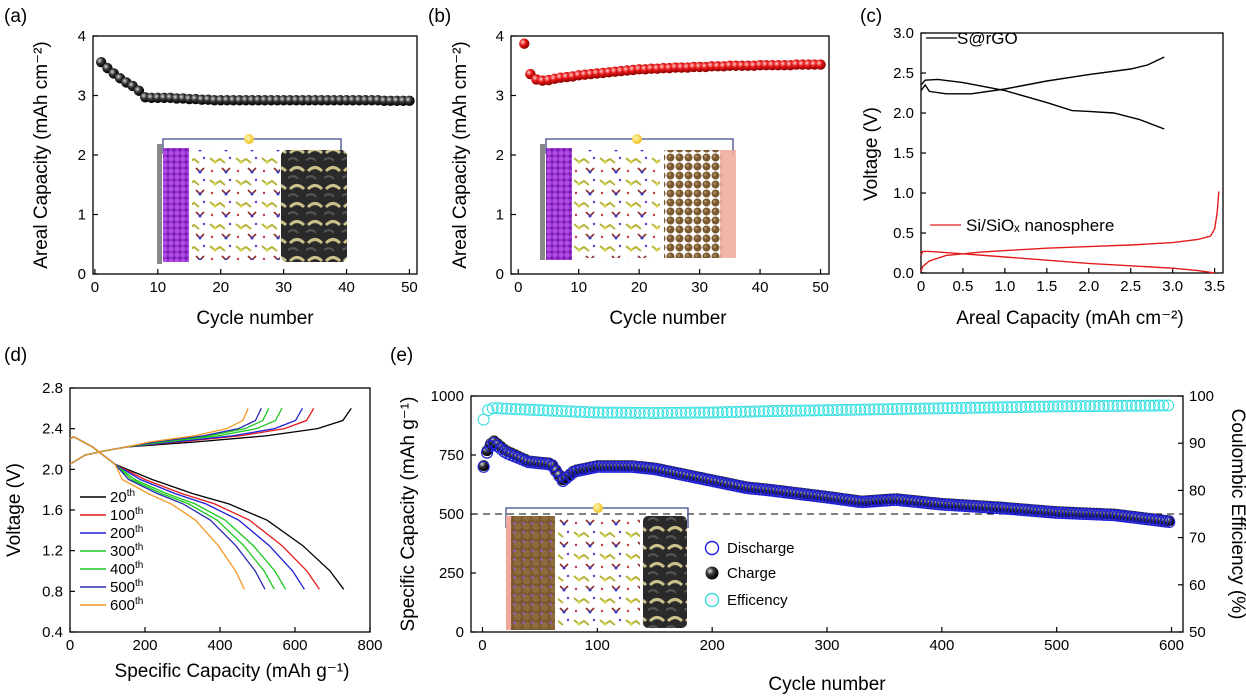 The width and height of the screenshot is (1246, 698). What do you see at coordinates (1201, 396) in the screenshot?
I see `y2-tick-label: 100` at bounding box center [1201, 396].